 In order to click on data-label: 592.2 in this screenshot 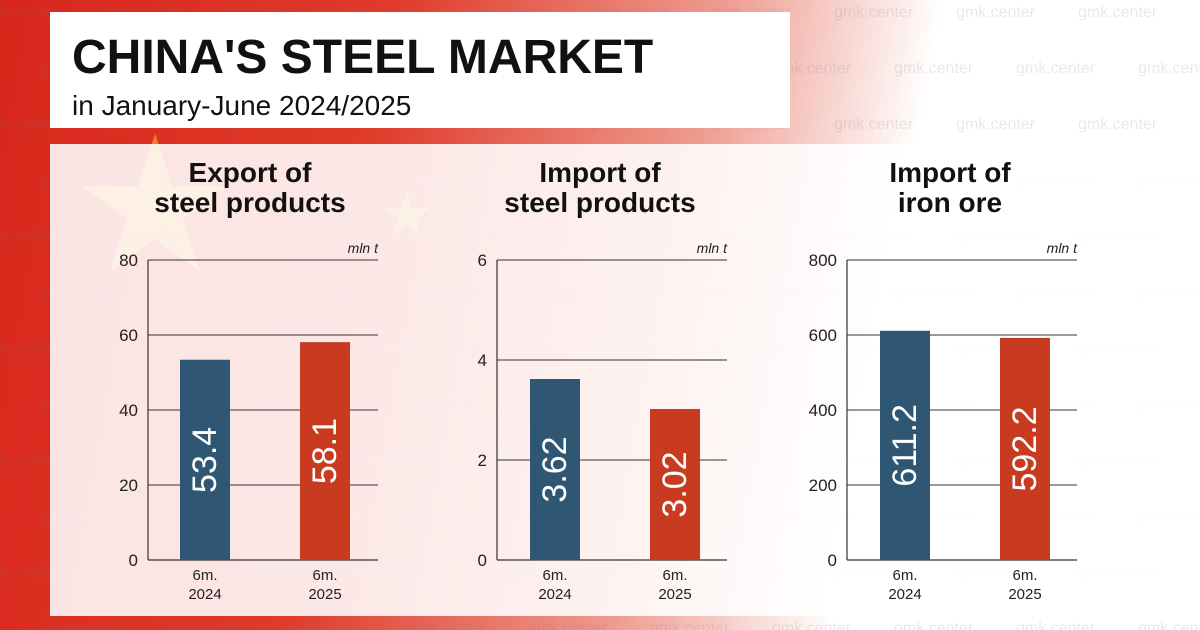, I will do `click(1025, 448)`.